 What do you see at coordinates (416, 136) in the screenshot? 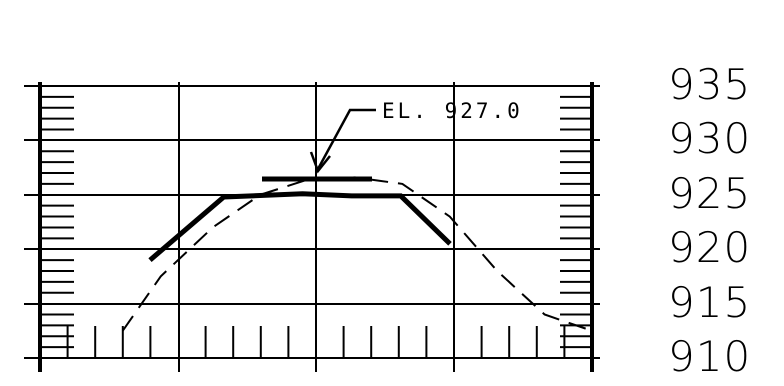
I see `elevation-callout: EL. 927.0` at bounding box center [416, 136].